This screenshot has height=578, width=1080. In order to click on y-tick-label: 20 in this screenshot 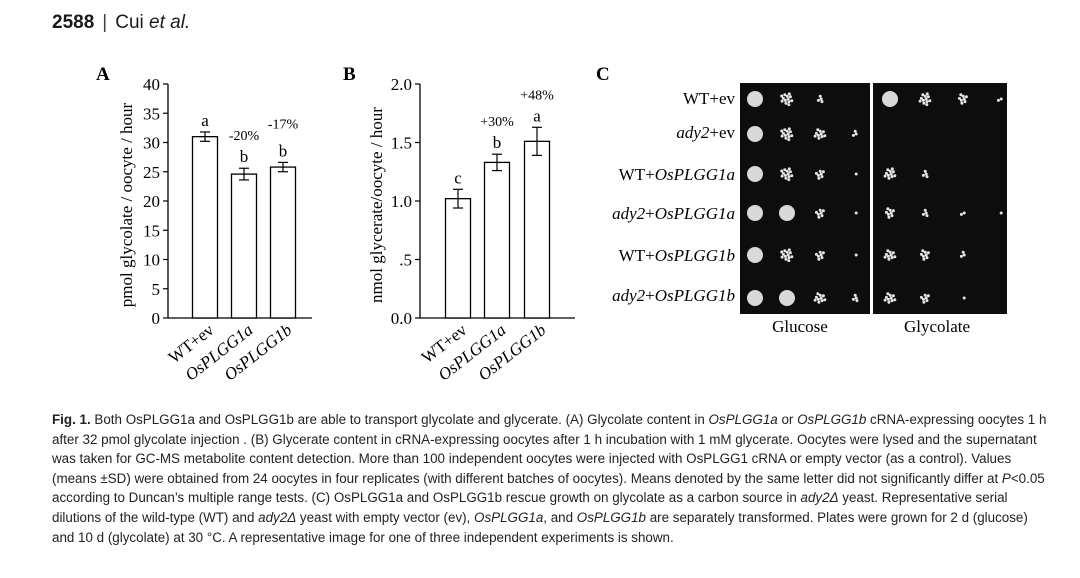, I will do `click(151, 201)`.